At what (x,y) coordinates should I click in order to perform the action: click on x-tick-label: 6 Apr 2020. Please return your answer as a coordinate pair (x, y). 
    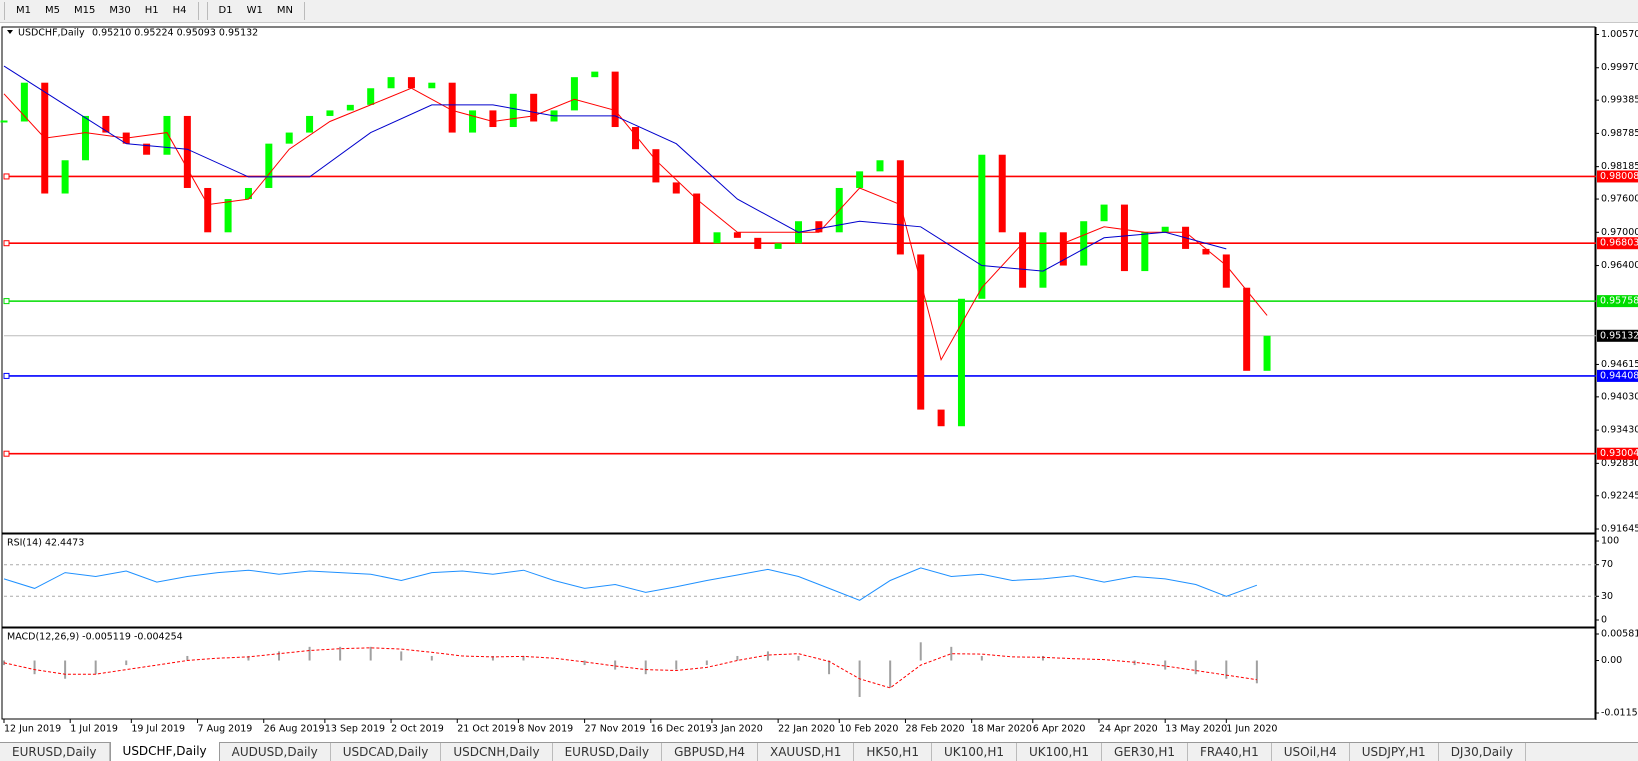
    Looking at the image, I should click on (1059, 729).